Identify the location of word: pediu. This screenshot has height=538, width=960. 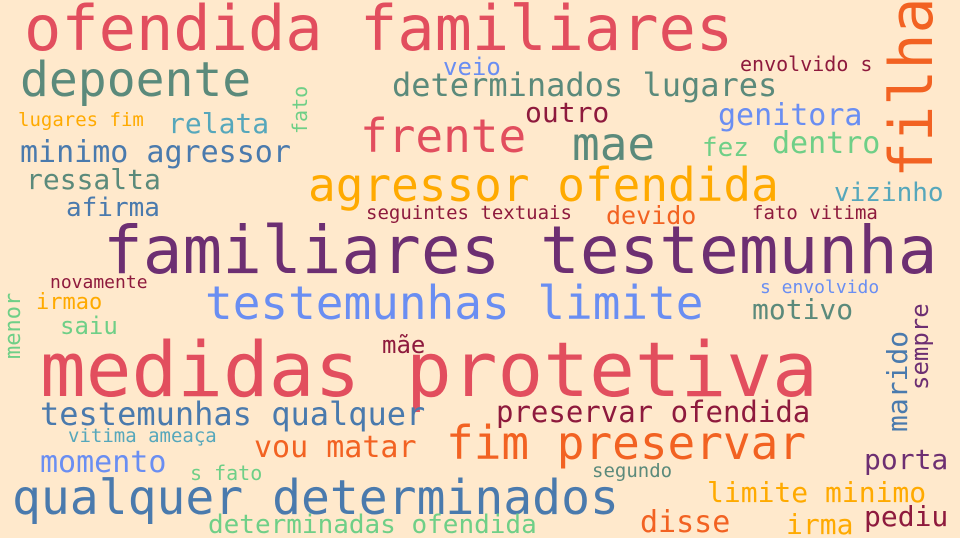
(906, 516).